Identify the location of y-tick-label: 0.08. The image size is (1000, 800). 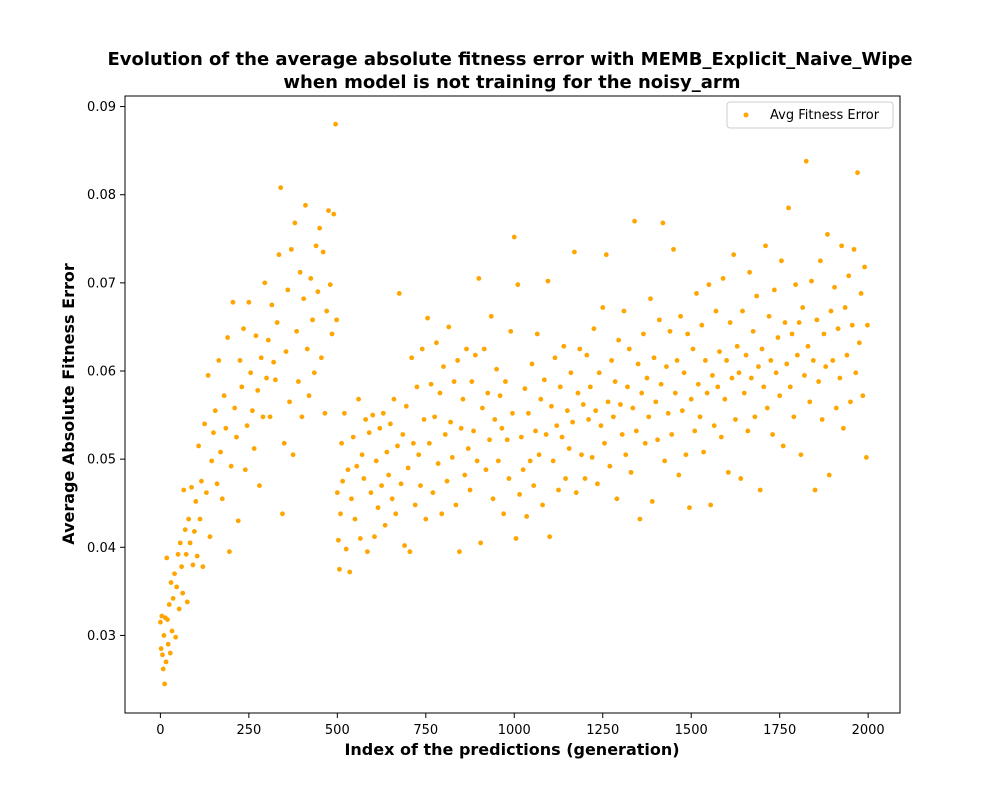
(101, 195).